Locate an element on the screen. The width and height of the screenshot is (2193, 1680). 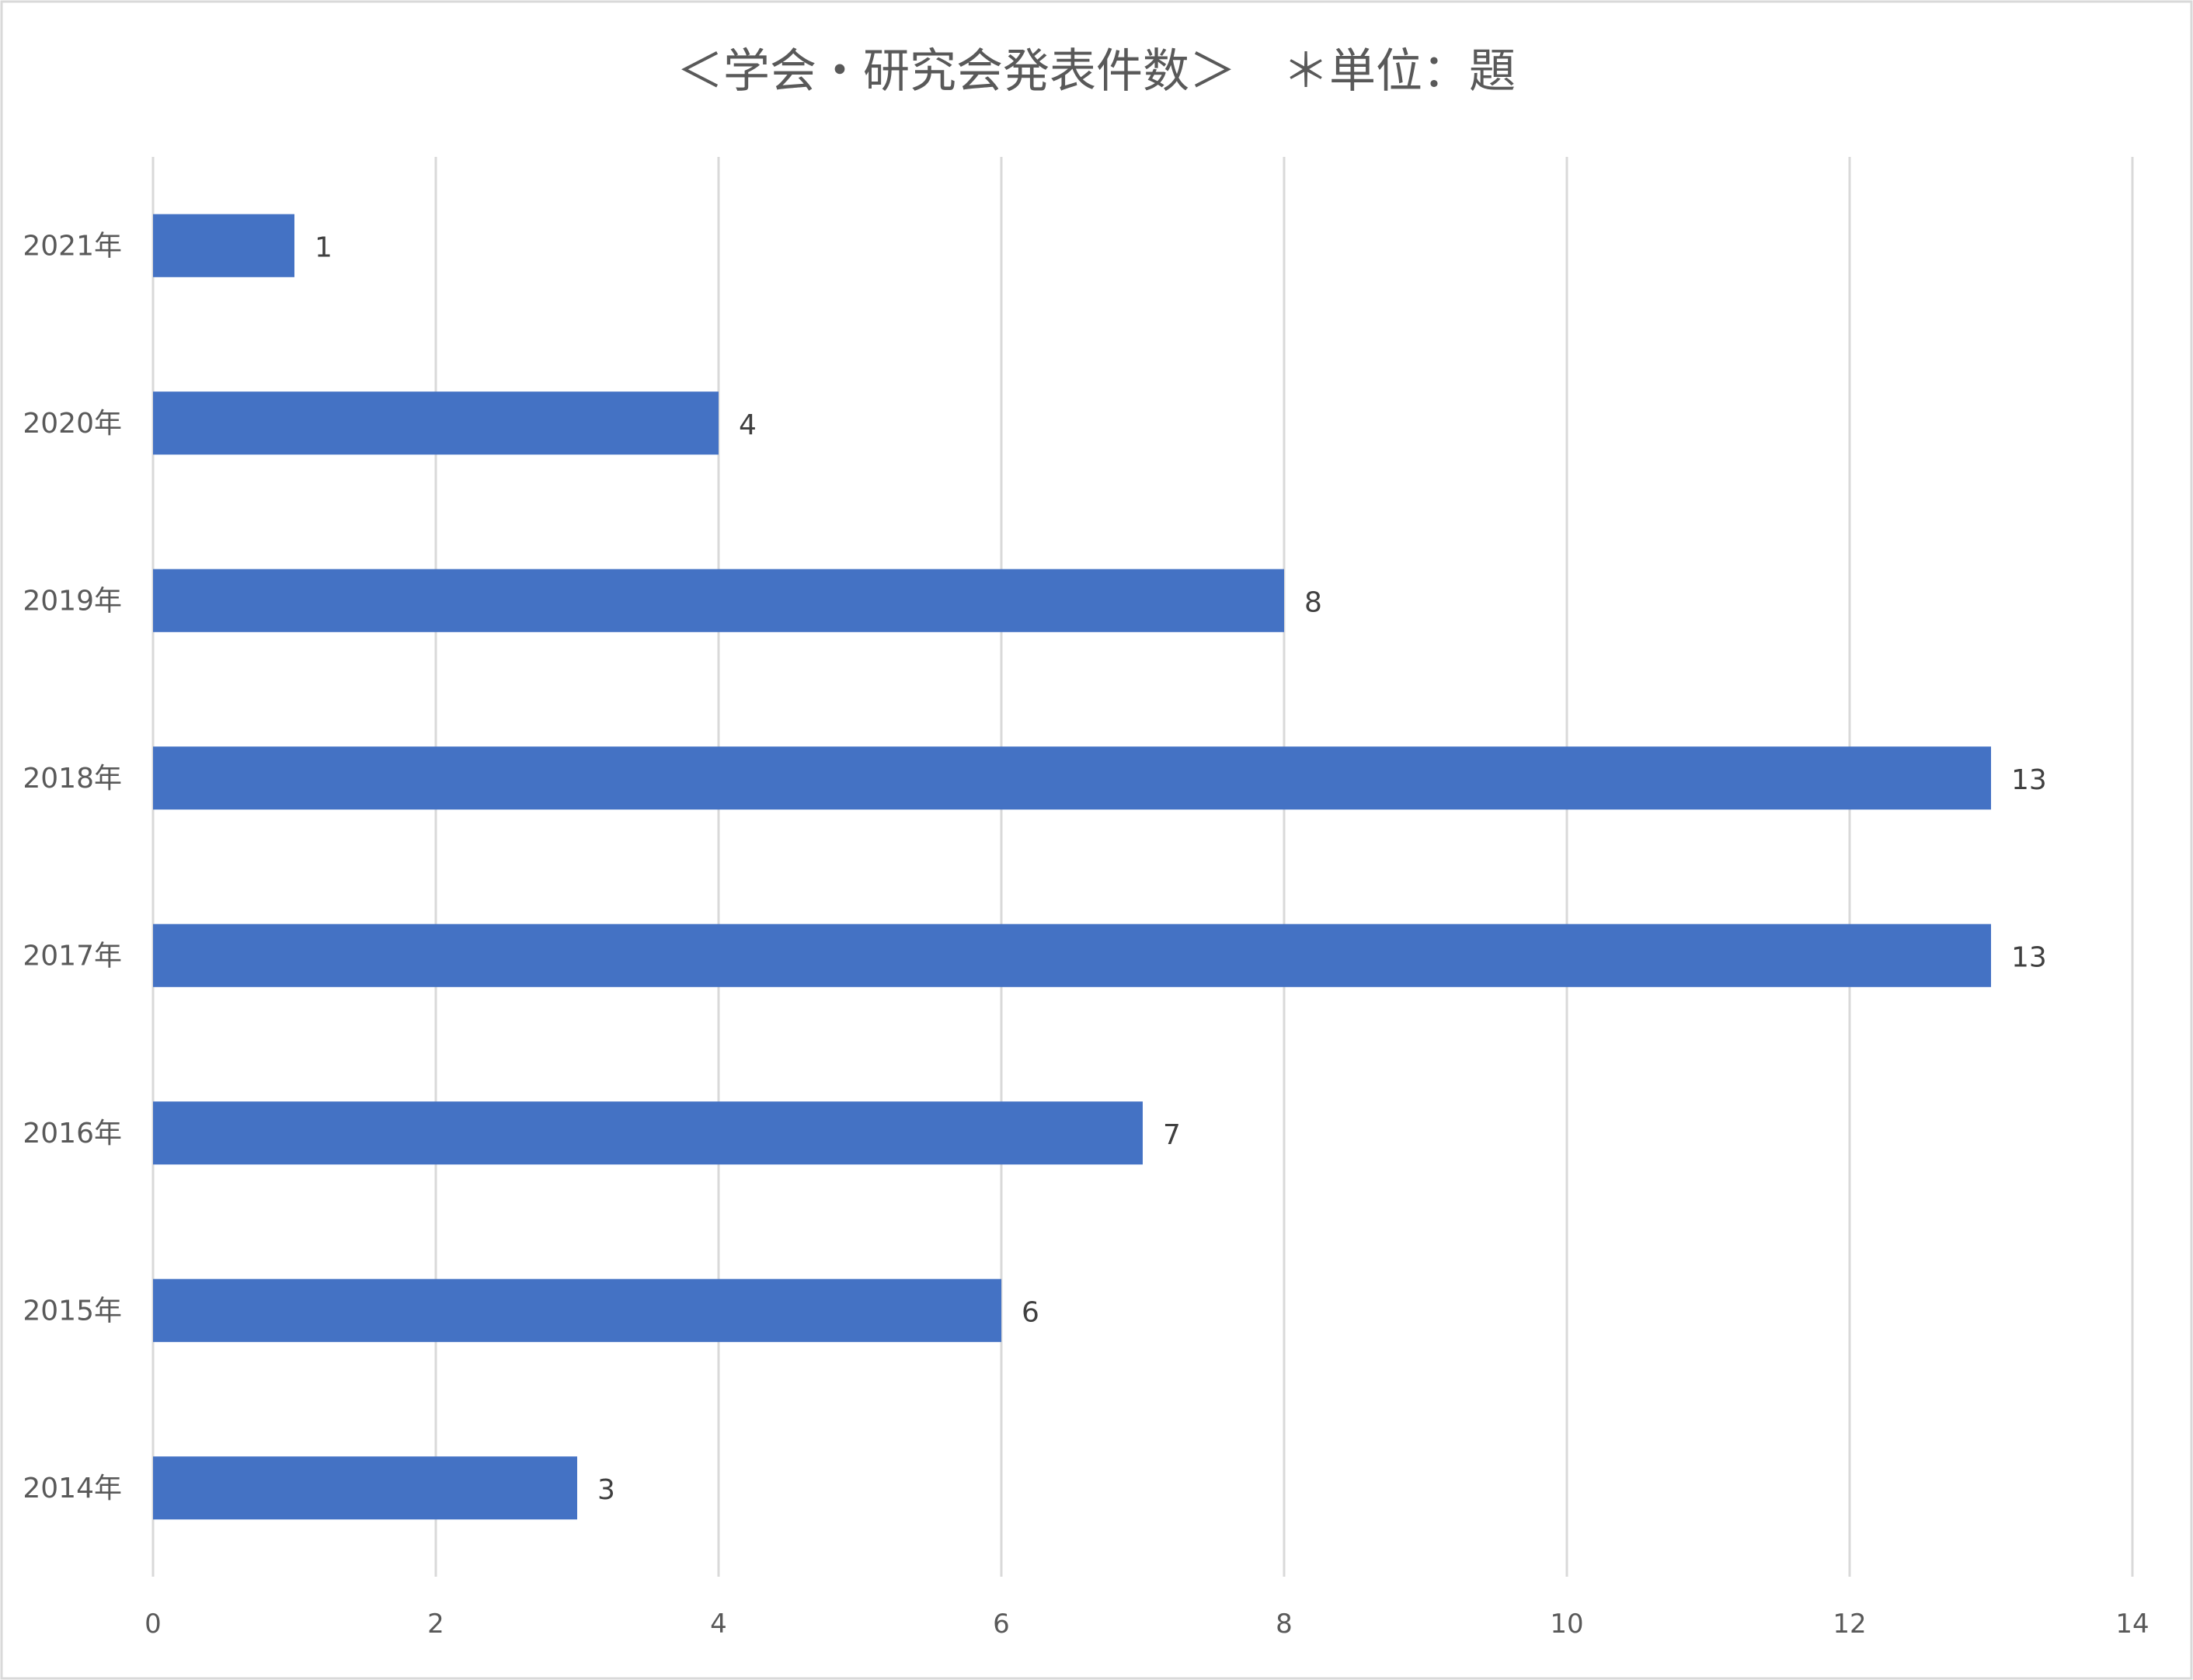
category-label: 2016年 is located at coordinates (72, 1134).